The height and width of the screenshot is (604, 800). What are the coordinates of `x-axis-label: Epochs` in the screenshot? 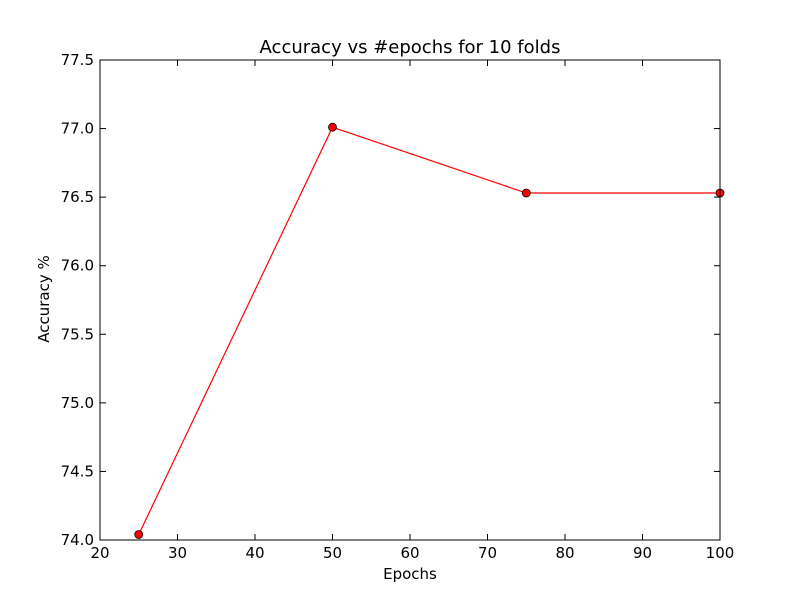 It's located at (410, 574).